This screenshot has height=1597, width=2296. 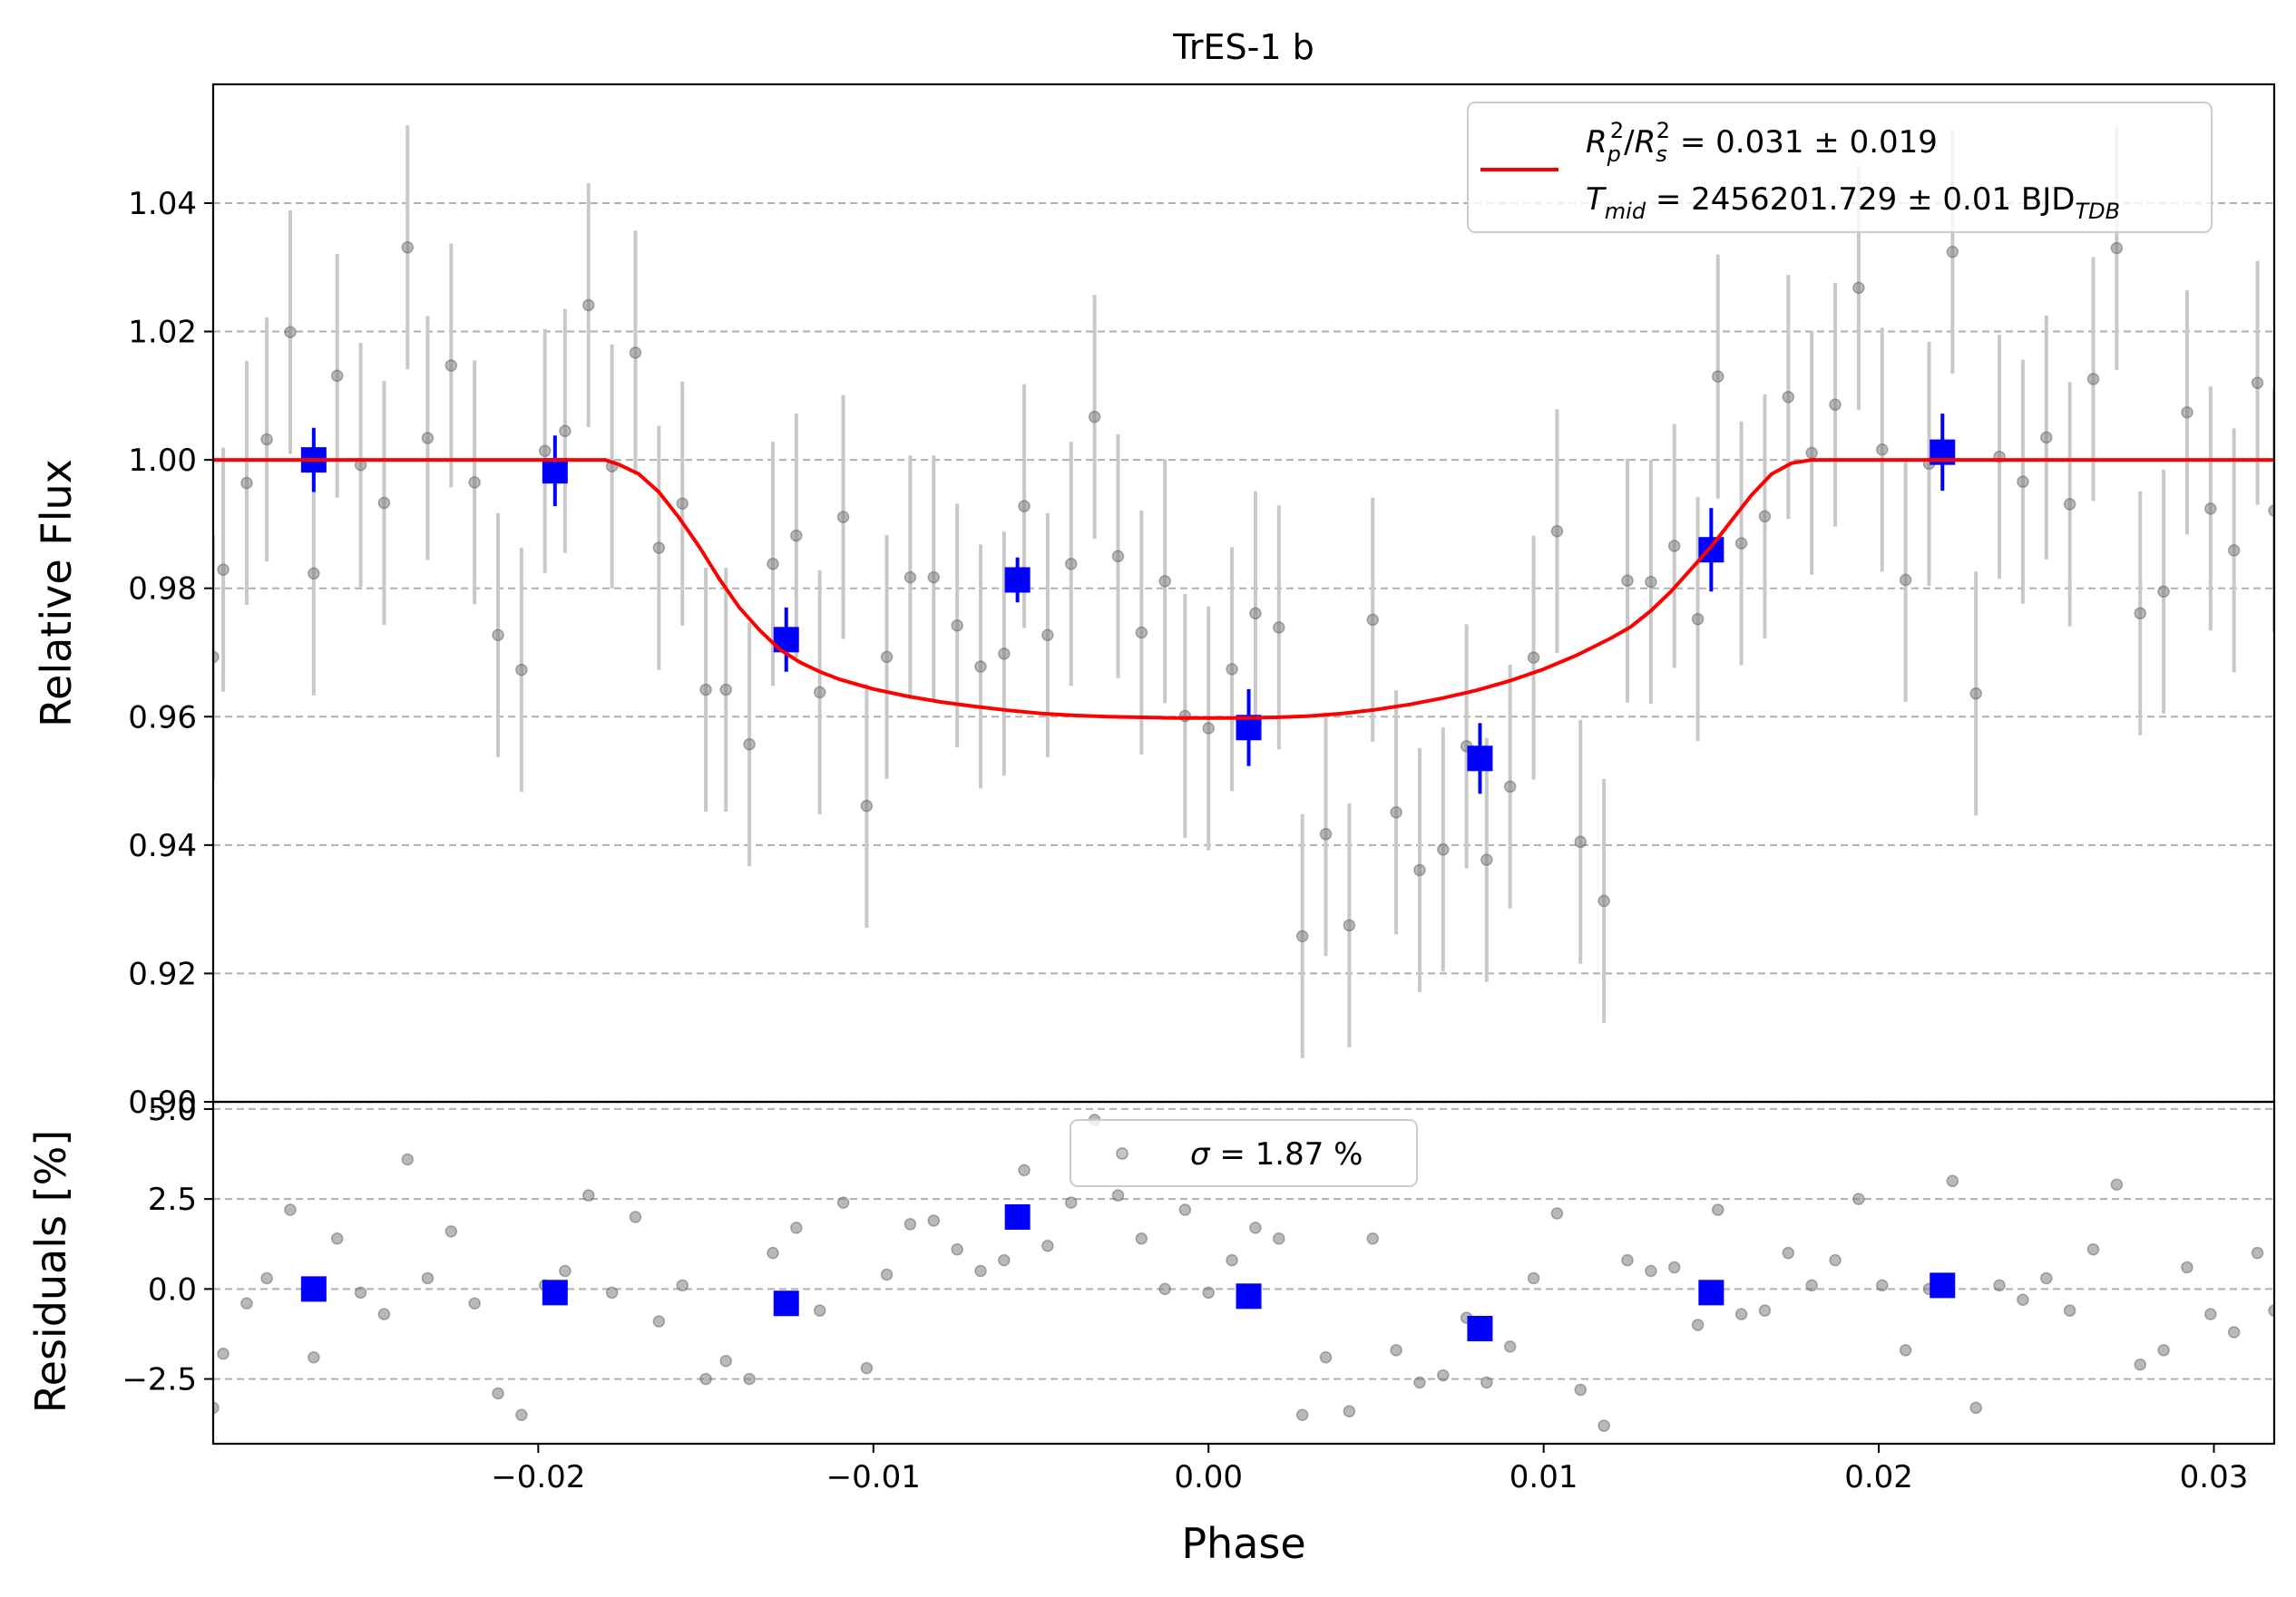 What do you see at coordinates (1209, 1477) in the screenshot?
I see `x-tick-label: 0.00` at bounding box center [1209, 1477].